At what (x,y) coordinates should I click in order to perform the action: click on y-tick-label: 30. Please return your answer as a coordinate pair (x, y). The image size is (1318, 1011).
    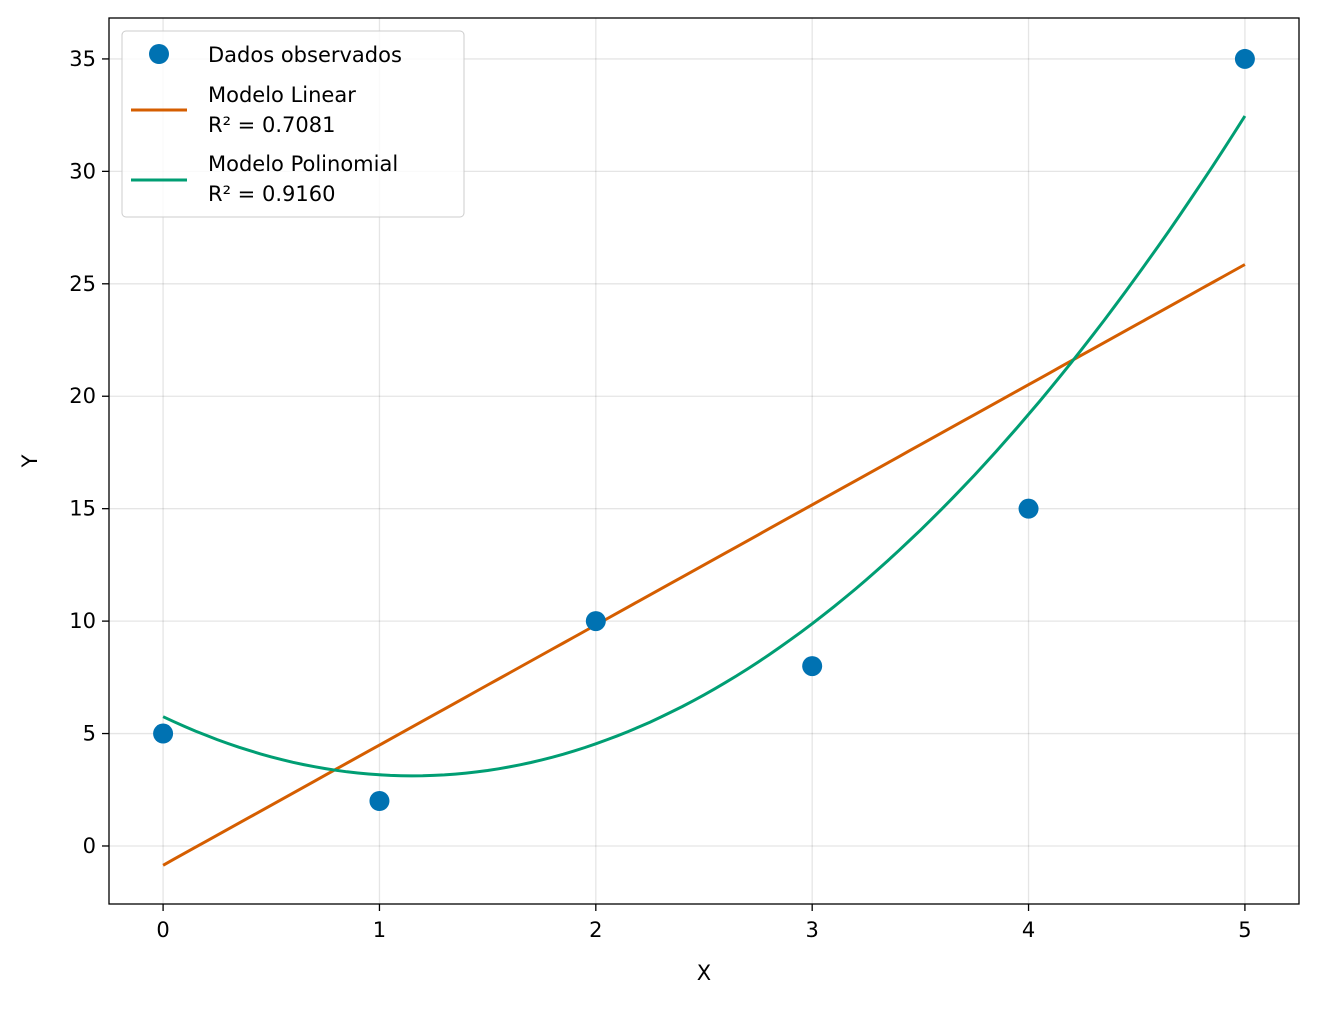
    Looking at the image, I should click on (82, 171).